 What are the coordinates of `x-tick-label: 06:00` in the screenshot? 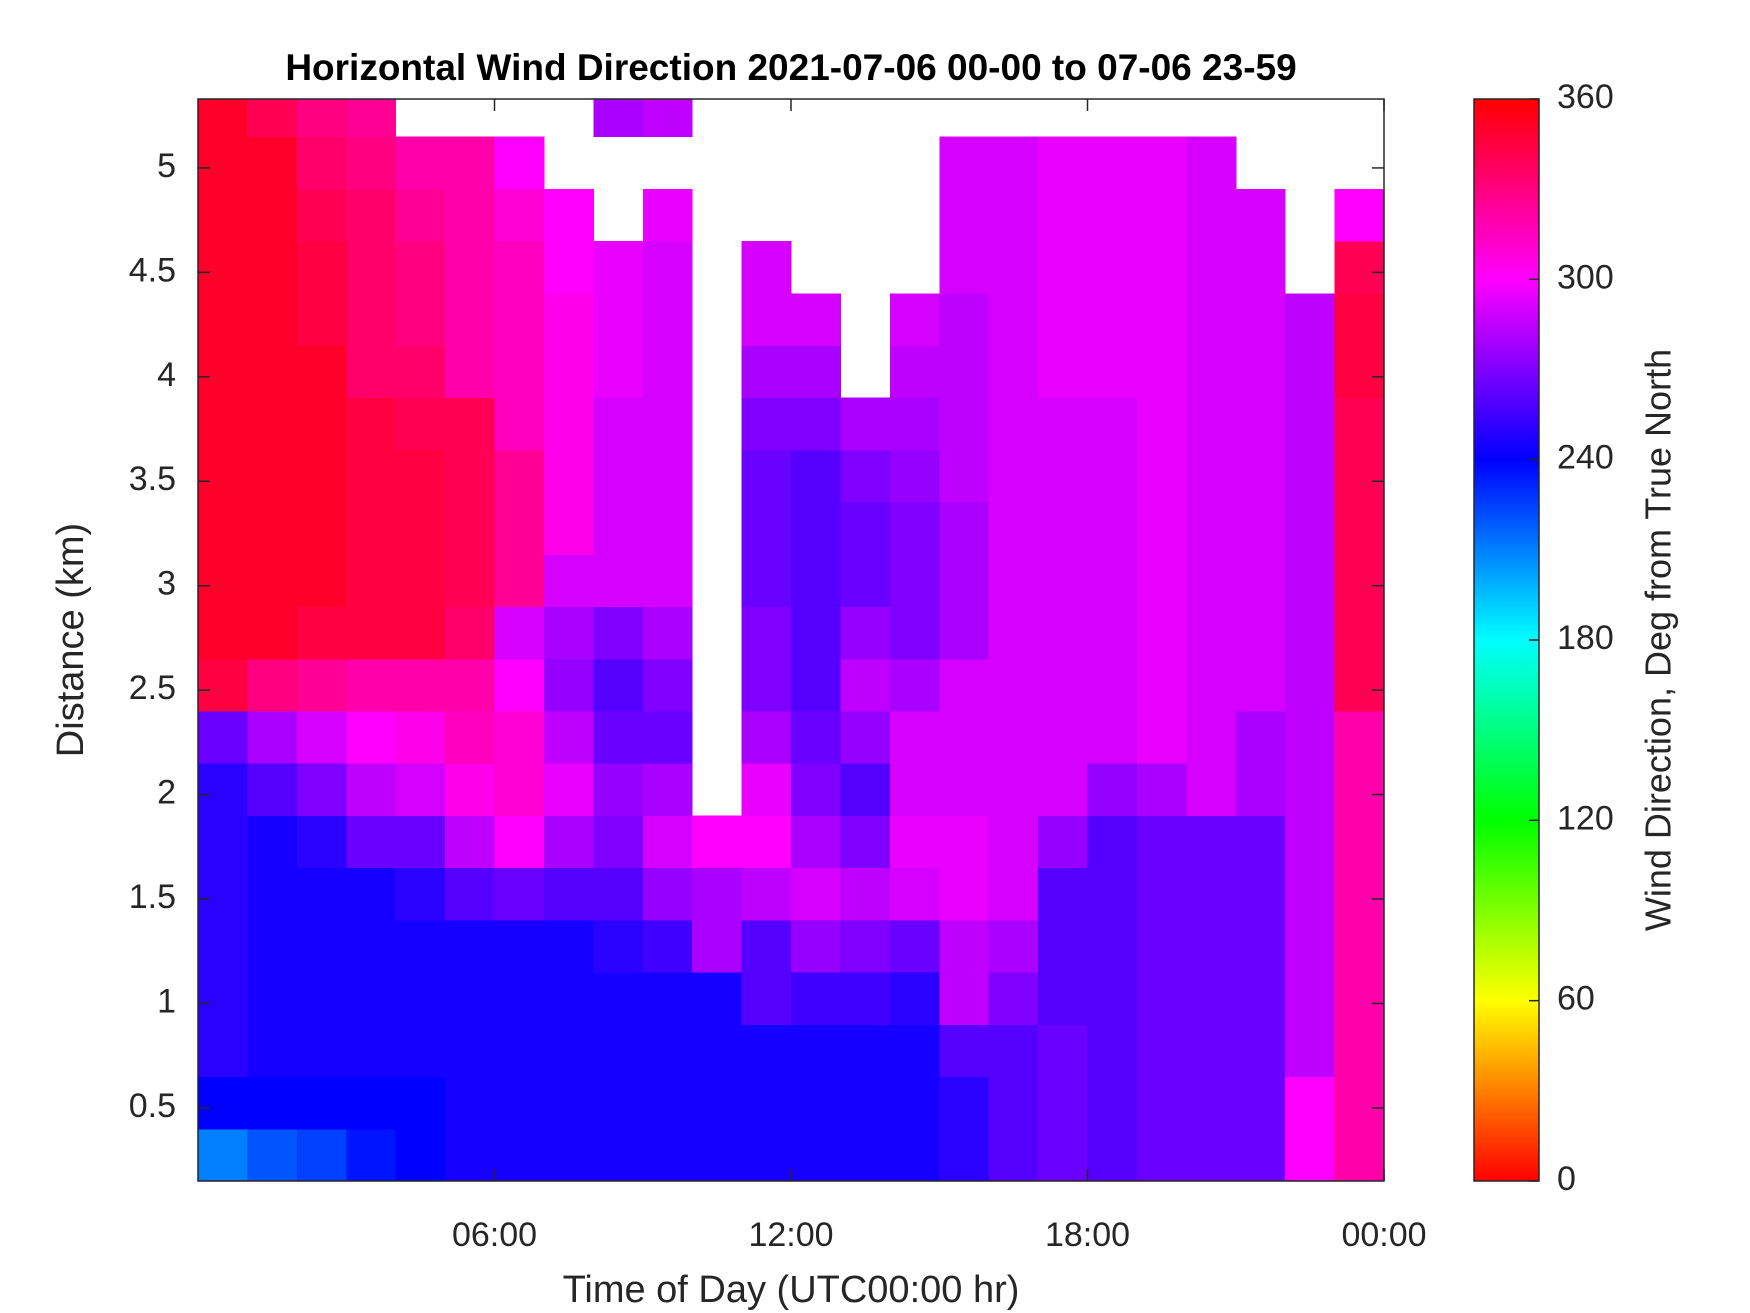 It's located at (494, 1235).